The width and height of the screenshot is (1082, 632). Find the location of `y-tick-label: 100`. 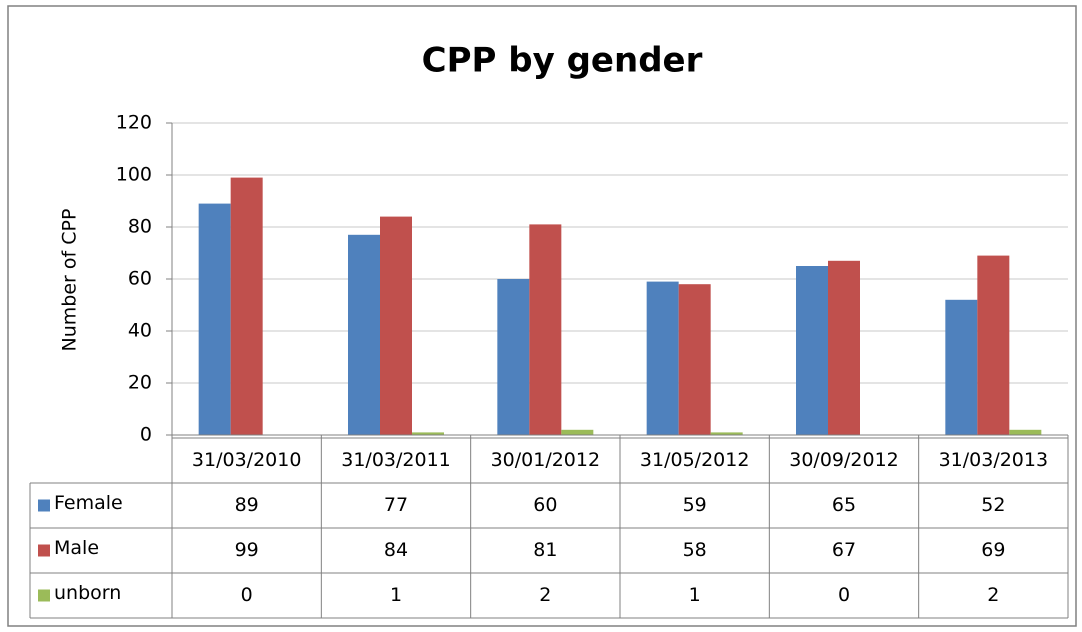

y-tick-label: 100 is located at coordinates (134, 175).